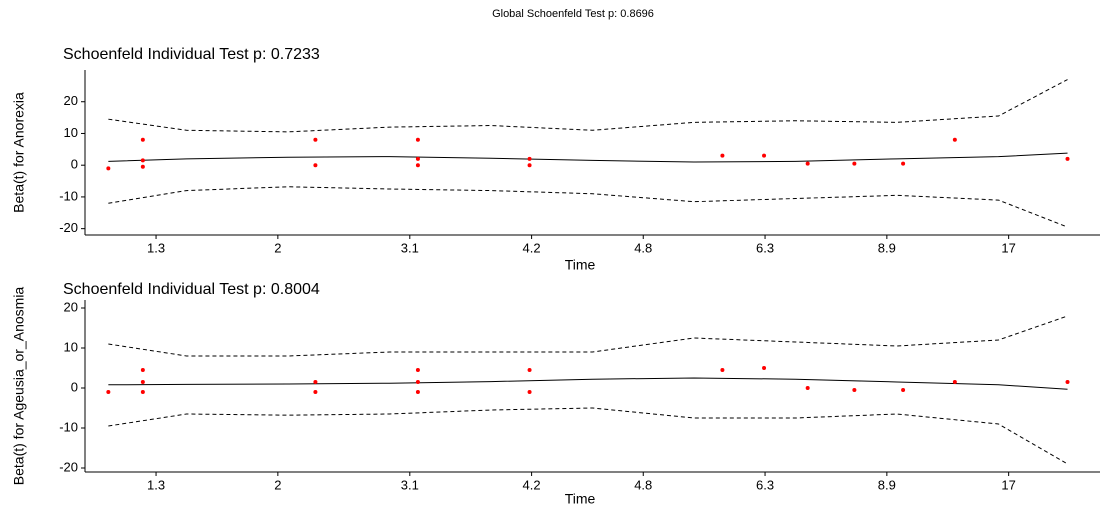 This screenshot has width=1110, height=511. Describe the element at coordinates (191, 54) in the screenshot. I see `panel-title: Schoenfeld Individual Test p: 0.7233` at that location.